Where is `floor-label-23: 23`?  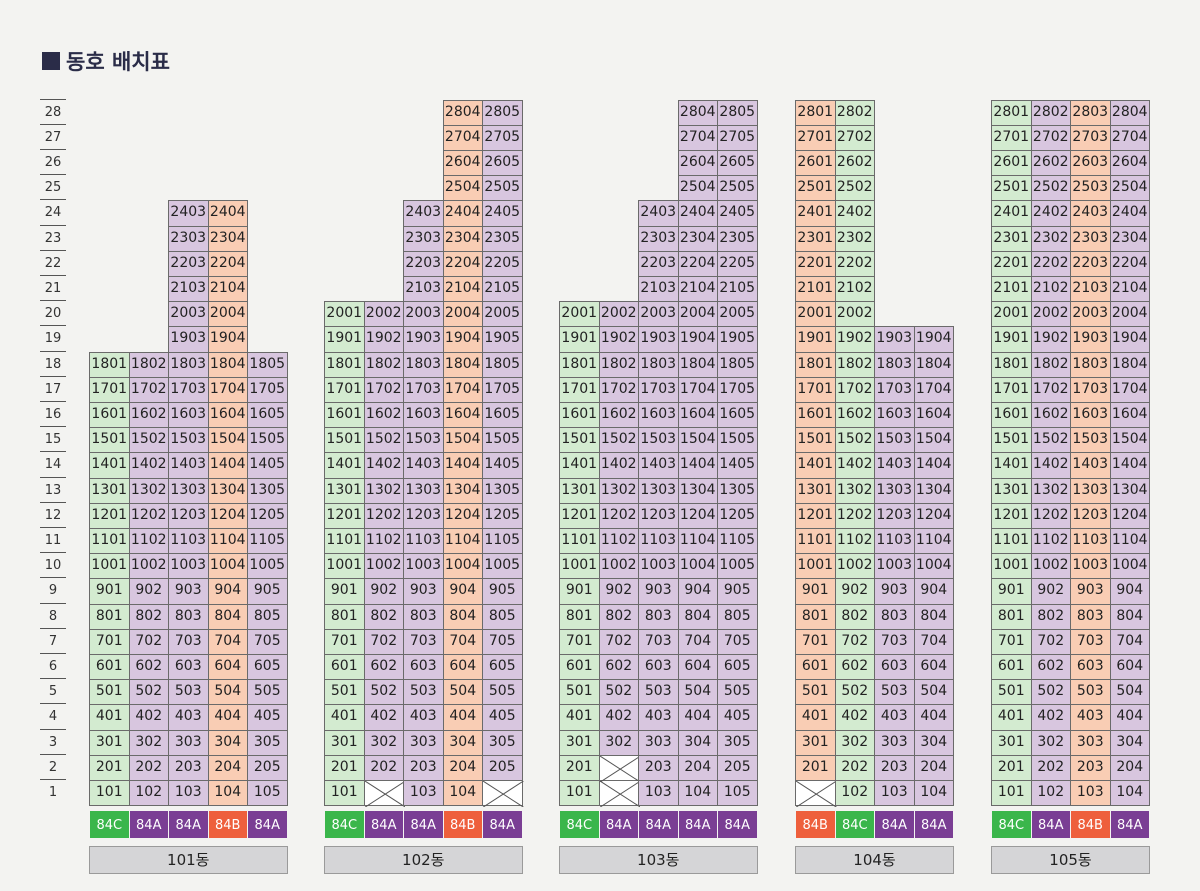
floor-label-23: 23 is located at coordinates (53, 237).